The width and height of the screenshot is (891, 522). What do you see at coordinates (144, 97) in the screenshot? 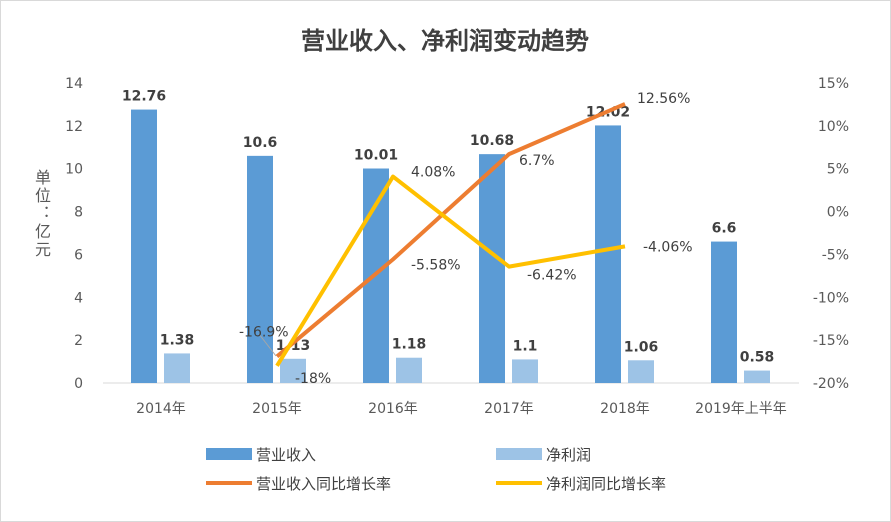
I see `bar-data-label: 12.76` at bounding box center [144, 97].